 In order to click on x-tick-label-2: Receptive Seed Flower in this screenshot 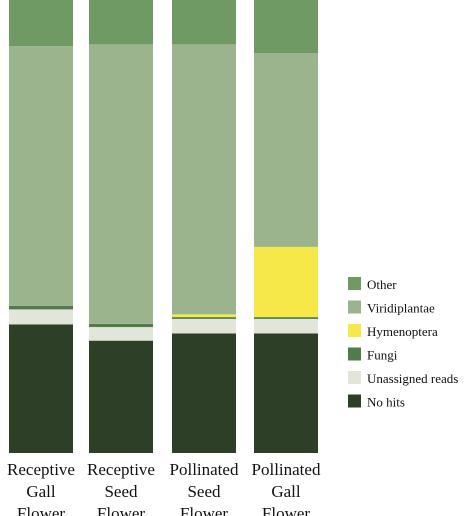, I will do `click(121, 488)`.